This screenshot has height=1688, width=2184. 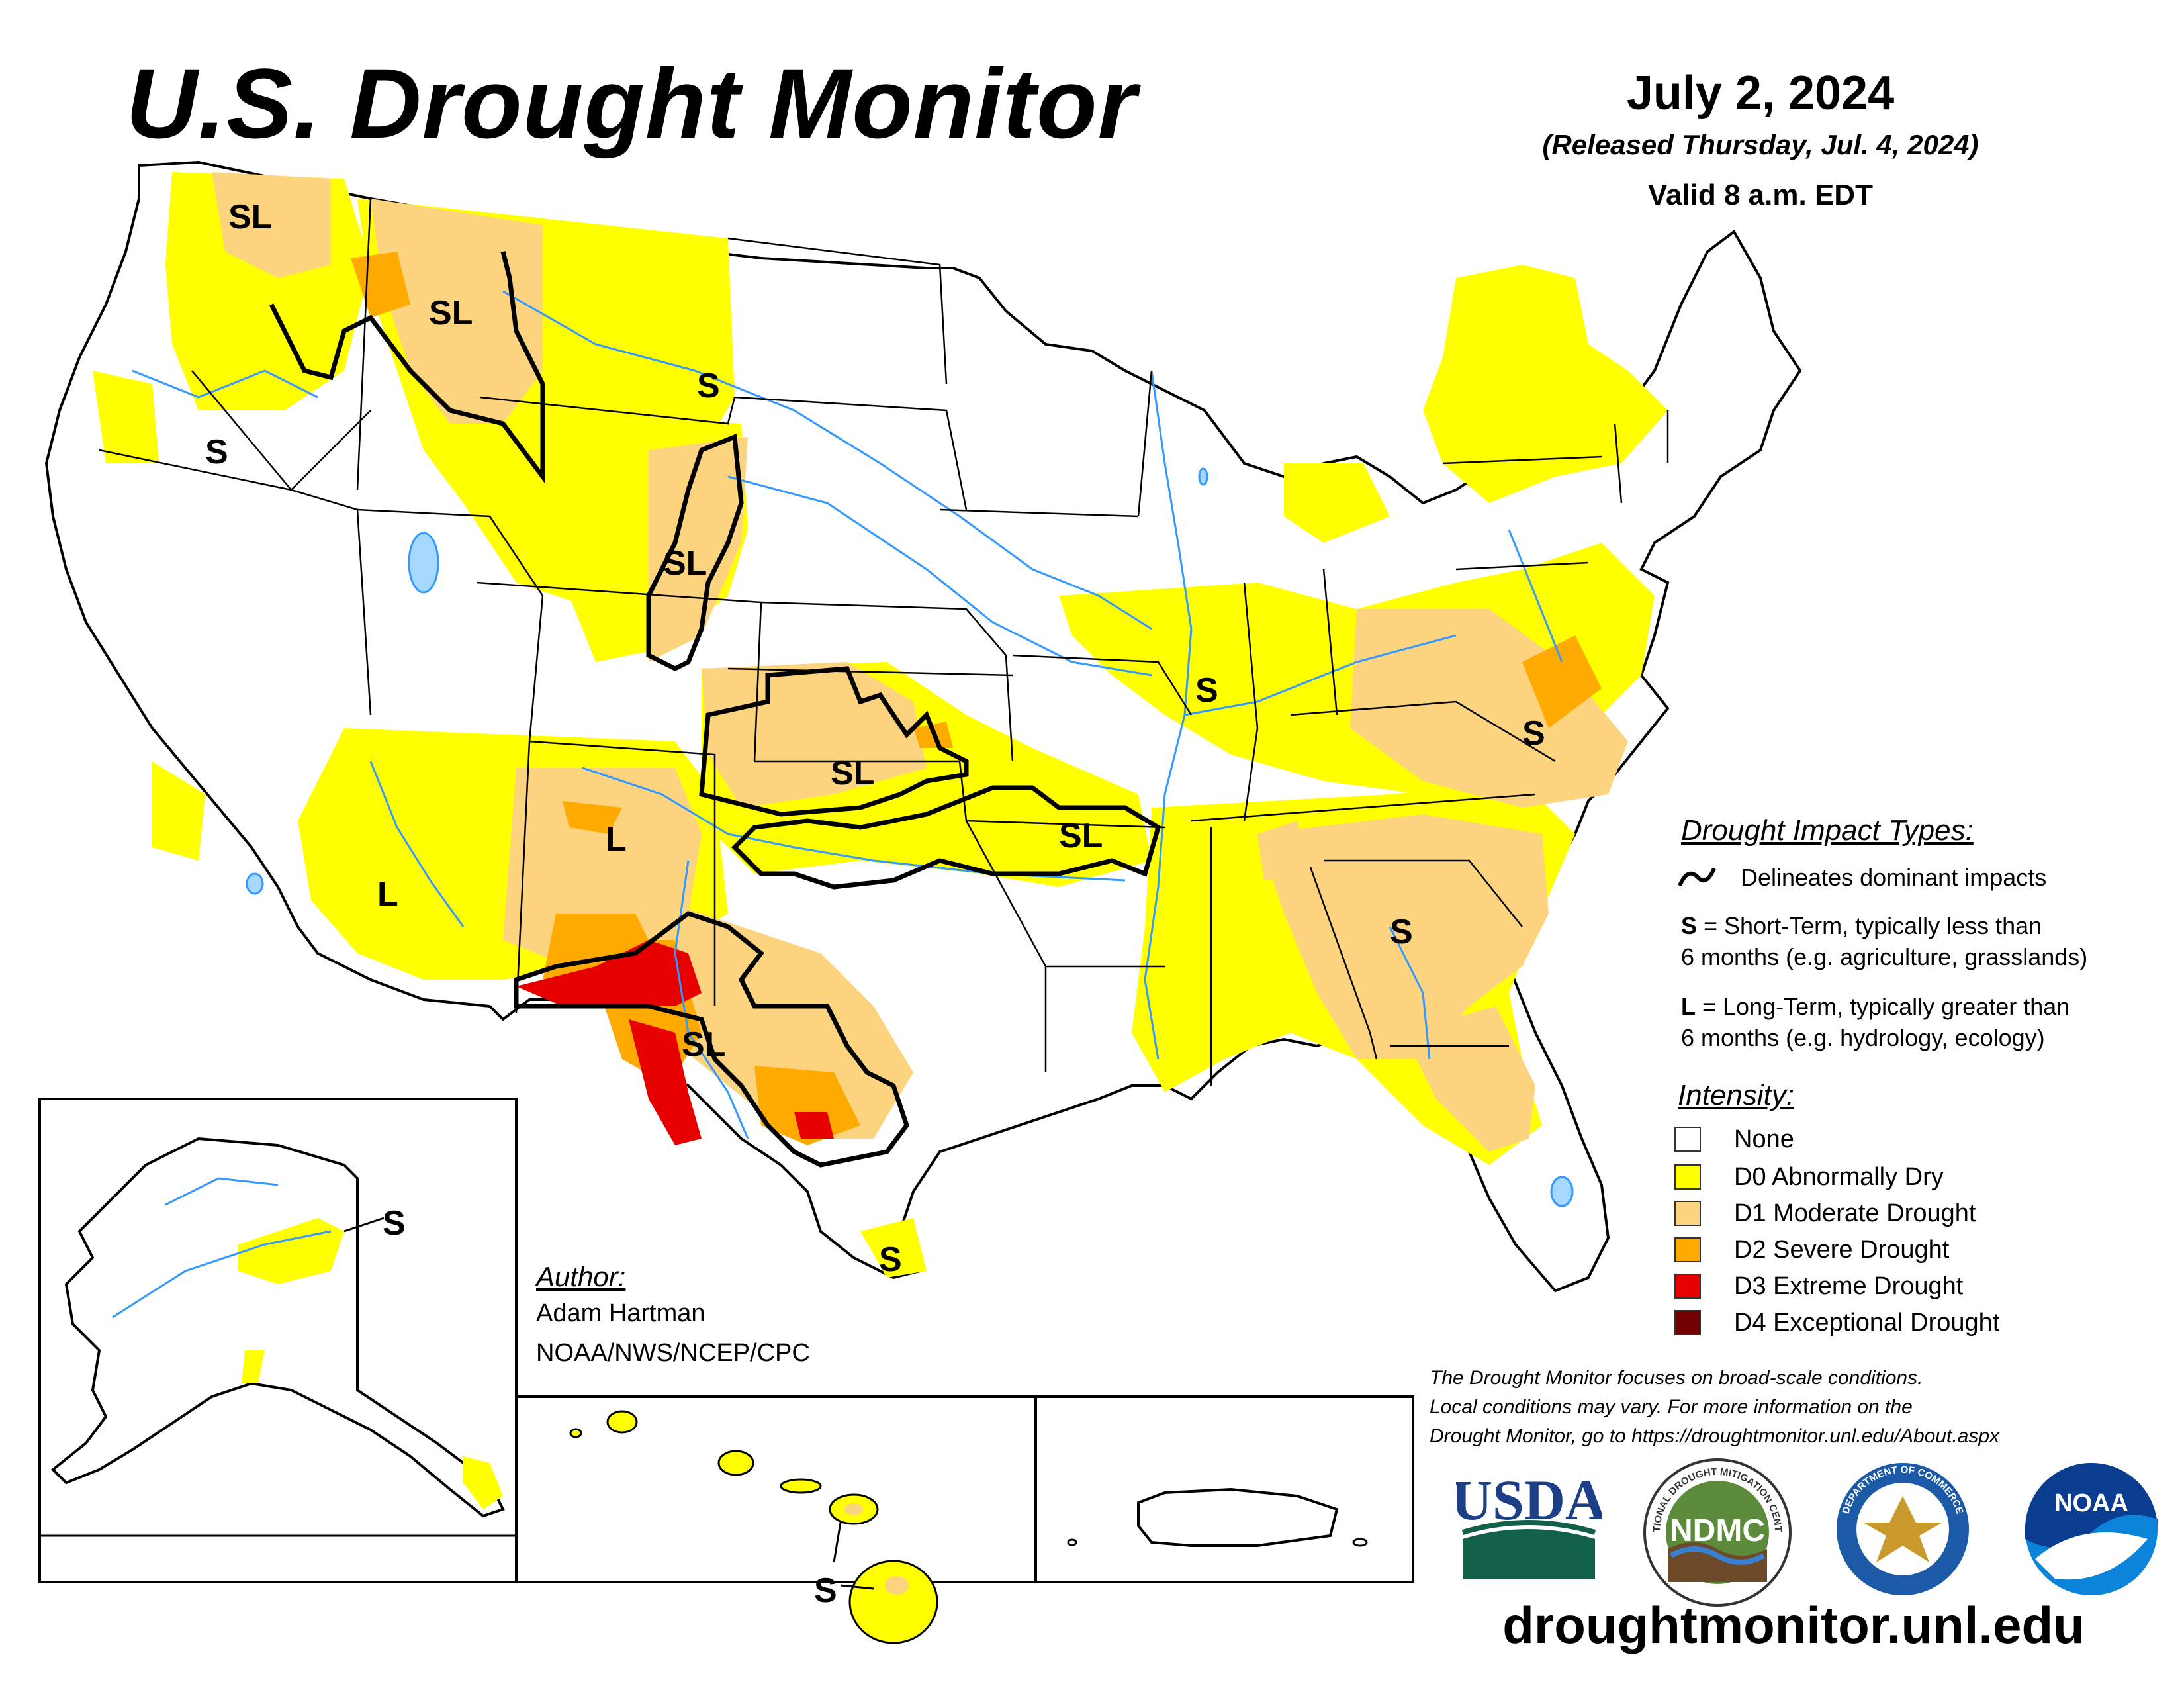 I want to click on alaska-d0-sw, so click(x=253, y=1367).